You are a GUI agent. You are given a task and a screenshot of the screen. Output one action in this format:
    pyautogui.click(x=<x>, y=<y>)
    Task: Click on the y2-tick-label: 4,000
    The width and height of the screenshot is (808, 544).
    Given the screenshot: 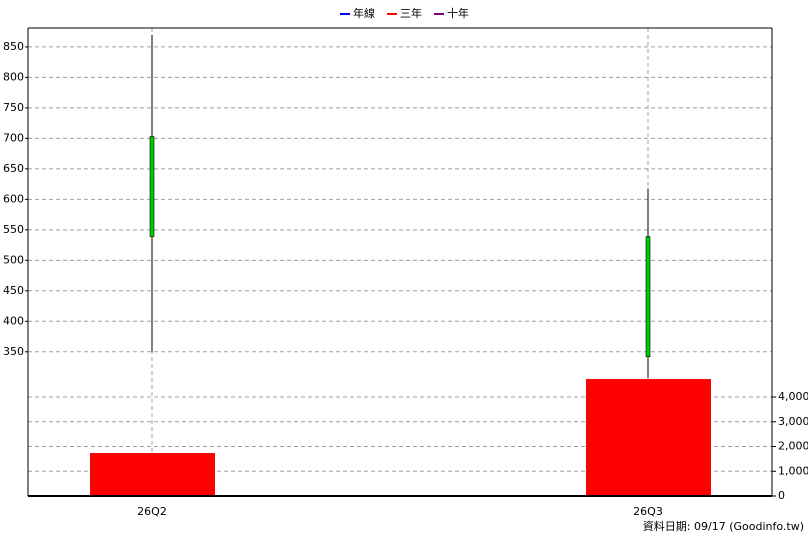 What is the action you would take?
    pyautogui.click(x=793, y=396)
    